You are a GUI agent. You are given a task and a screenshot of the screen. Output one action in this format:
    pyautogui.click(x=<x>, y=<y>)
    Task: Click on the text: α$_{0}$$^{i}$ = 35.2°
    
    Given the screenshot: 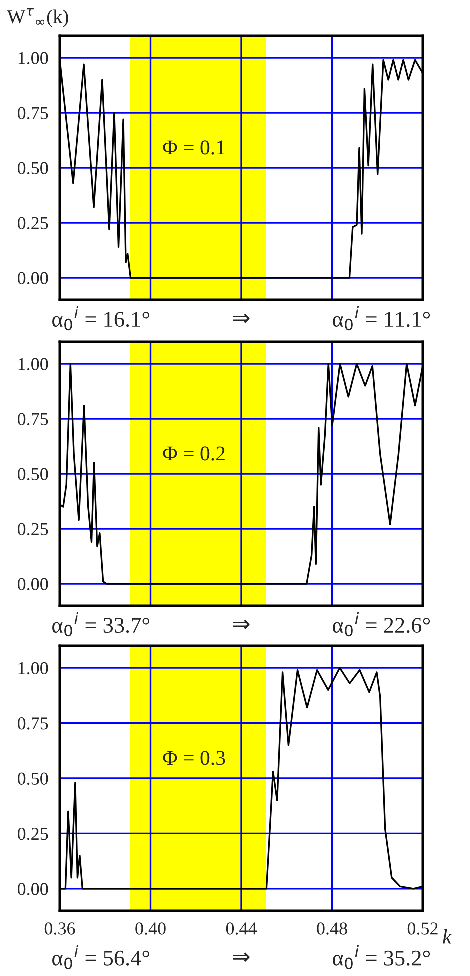 What is the action you would take?
    pyautogui.click(x=381, y=957)
    